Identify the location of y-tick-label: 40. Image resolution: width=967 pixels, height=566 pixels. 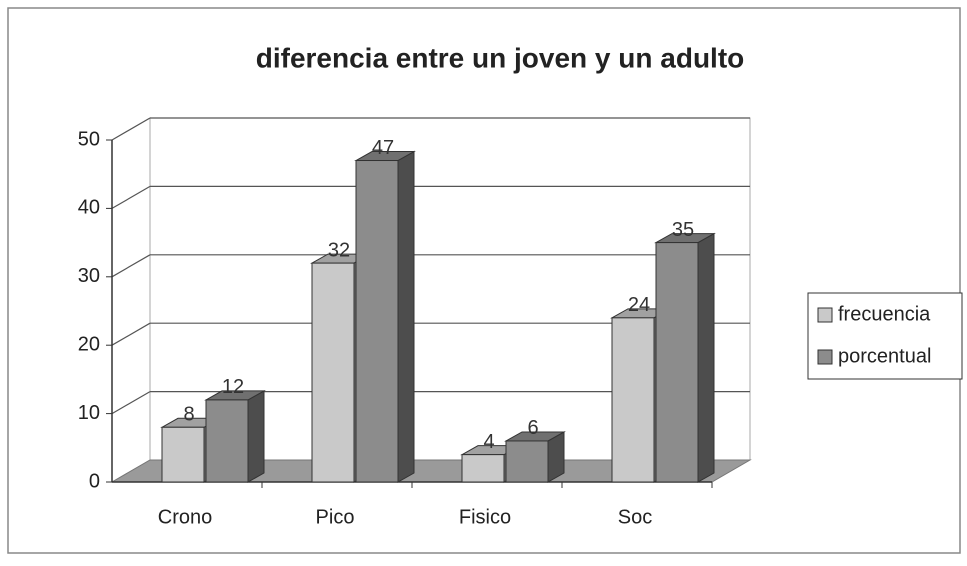
(89, 208).